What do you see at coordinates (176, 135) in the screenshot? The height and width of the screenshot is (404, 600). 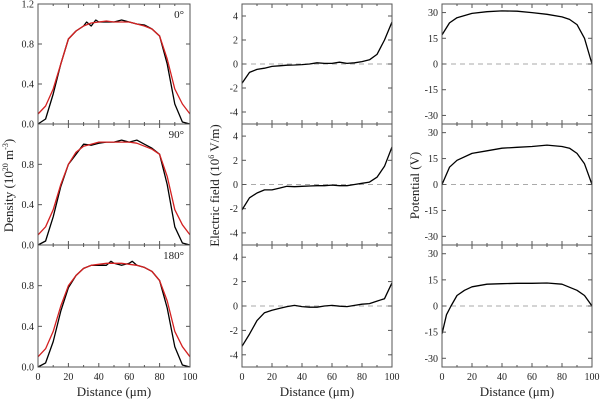 I see `row-label: 90°` at bounding box center [176, 135].